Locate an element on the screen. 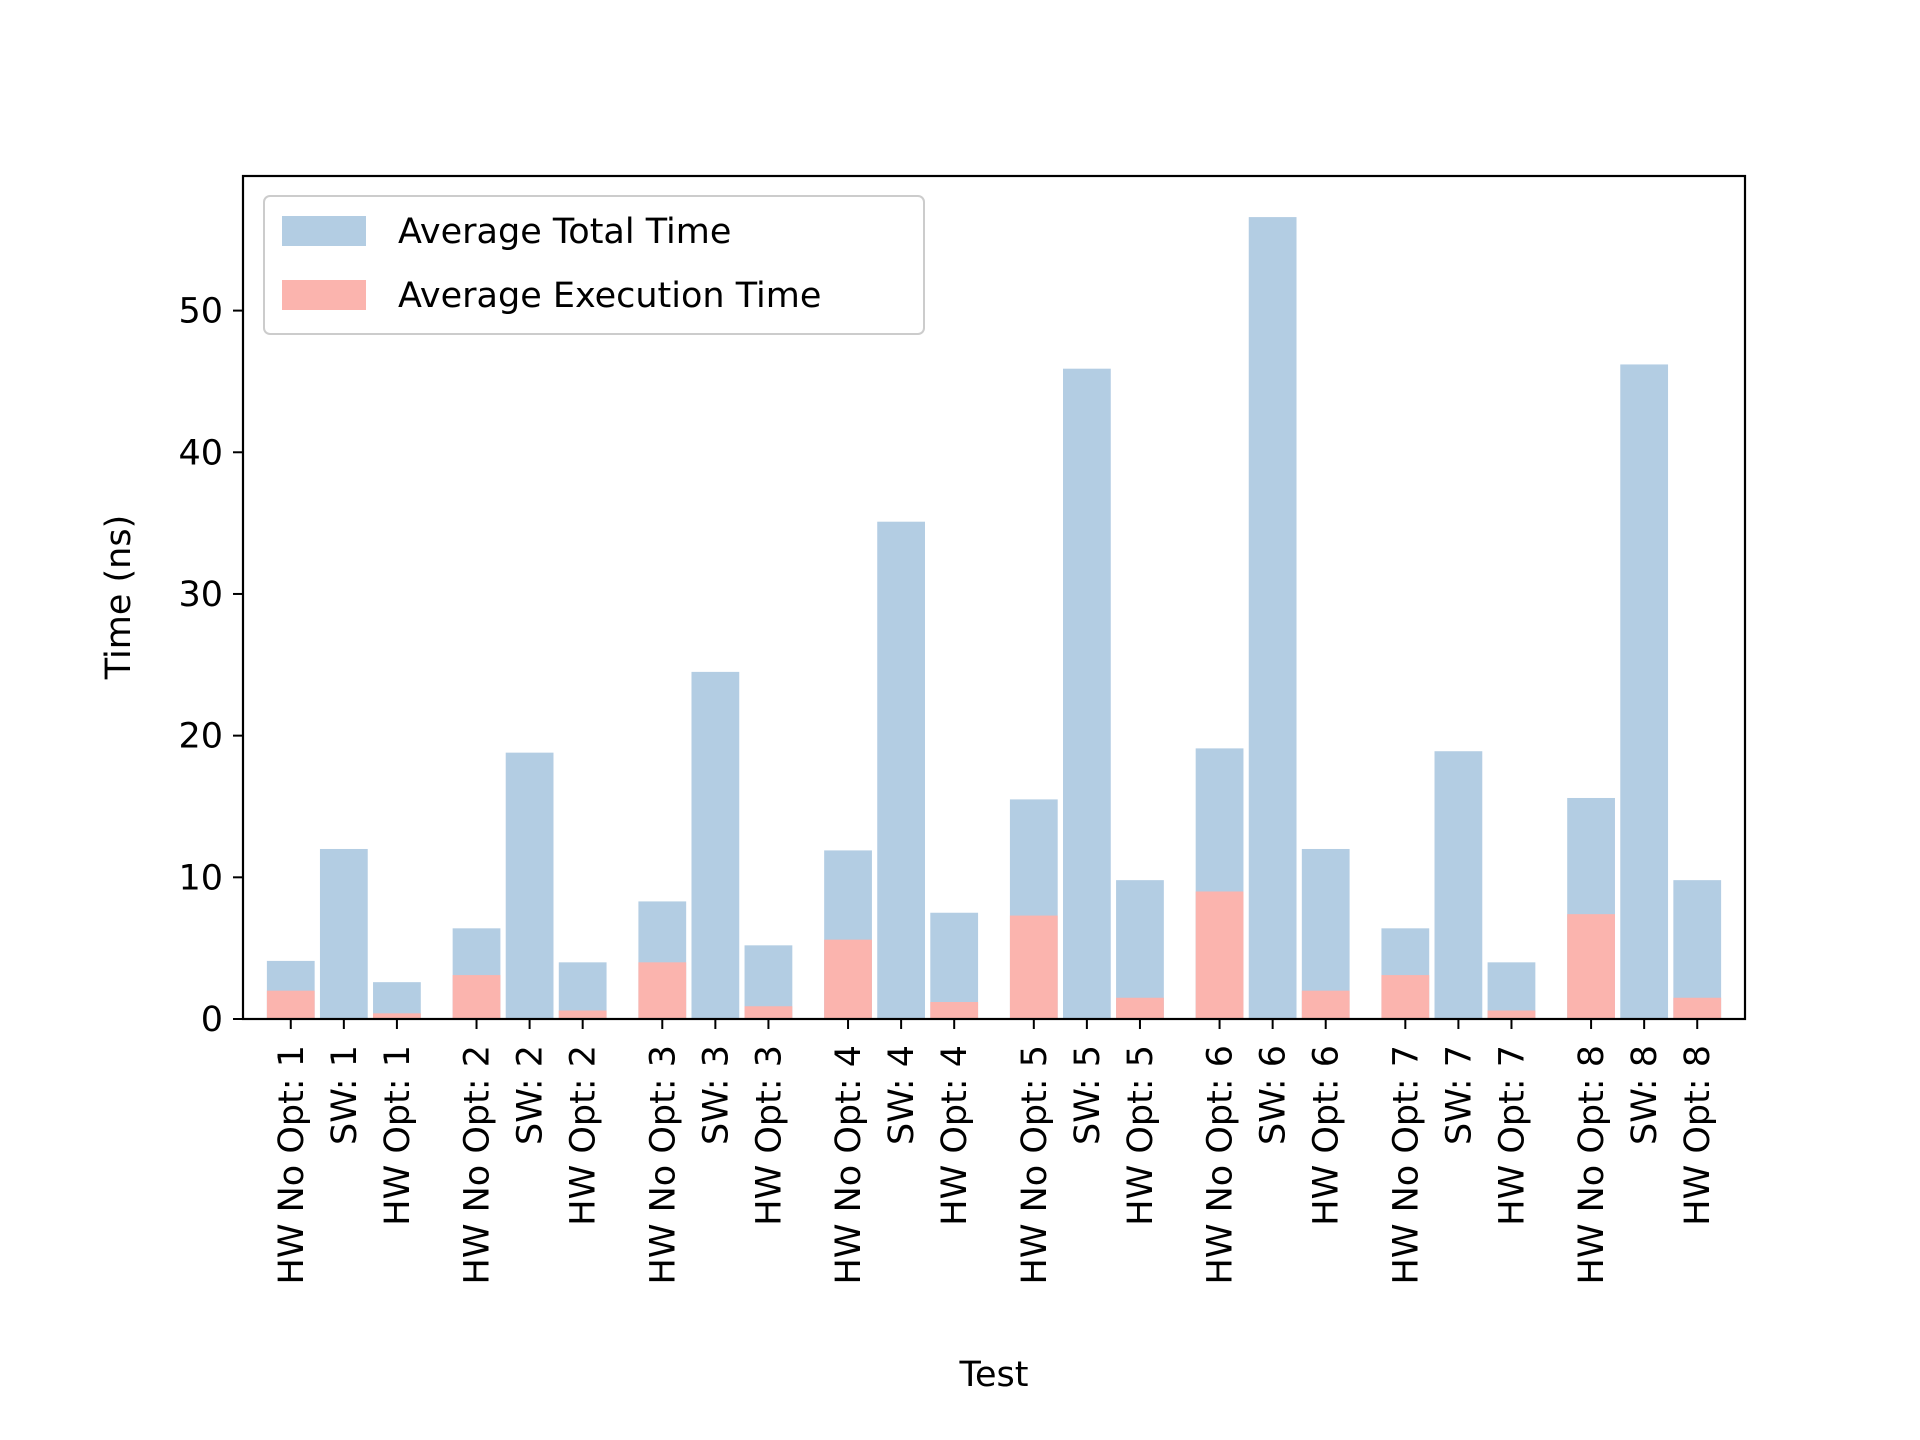 This screenshot has height=1440, width=1920. x-tick-label-24: HW Opt: 8 is located at coordinates (1698, 1135).